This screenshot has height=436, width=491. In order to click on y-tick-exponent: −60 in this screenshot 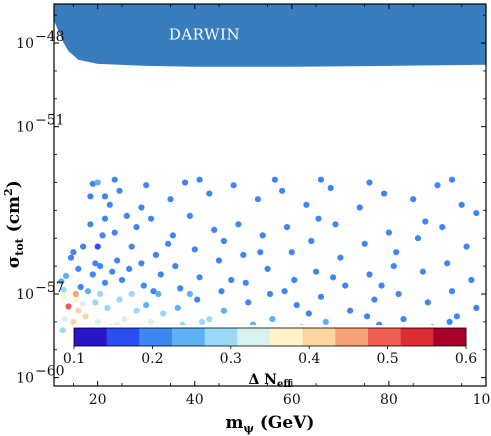, I will do `click(50, 372)`.